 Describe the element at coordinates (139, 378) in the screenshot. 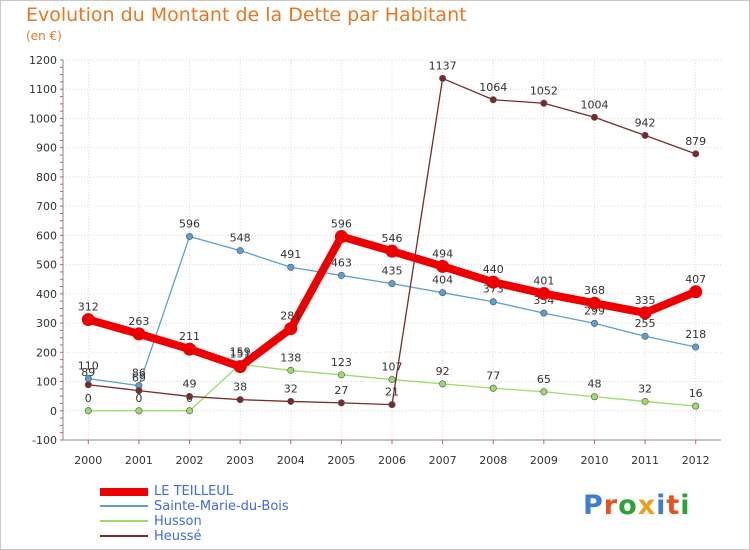

I see `data-label-heuss: 69` at that location.